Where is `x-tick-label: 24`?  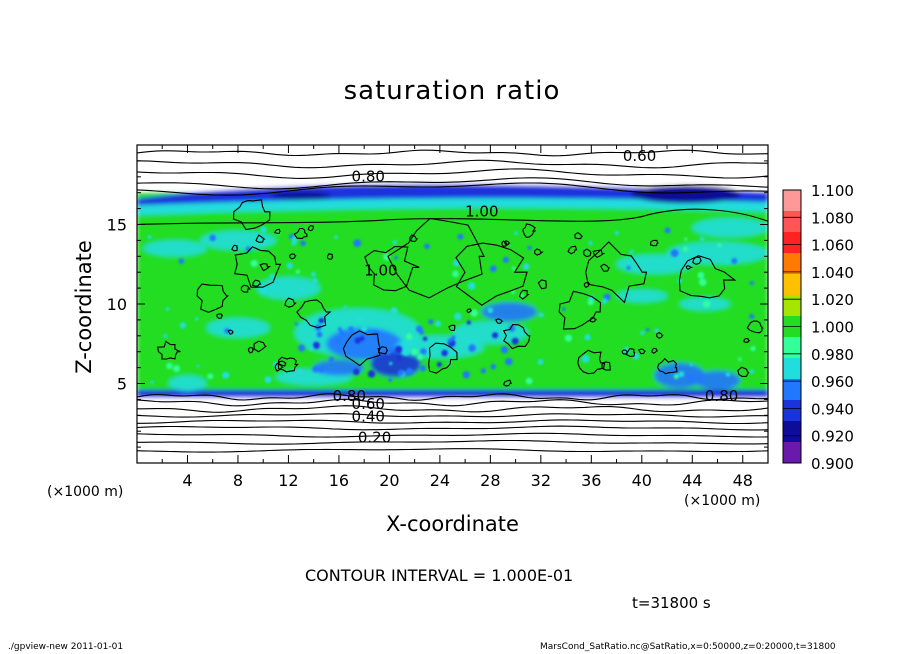
x-tick-label: 24 is located at coordinates (440, 480).